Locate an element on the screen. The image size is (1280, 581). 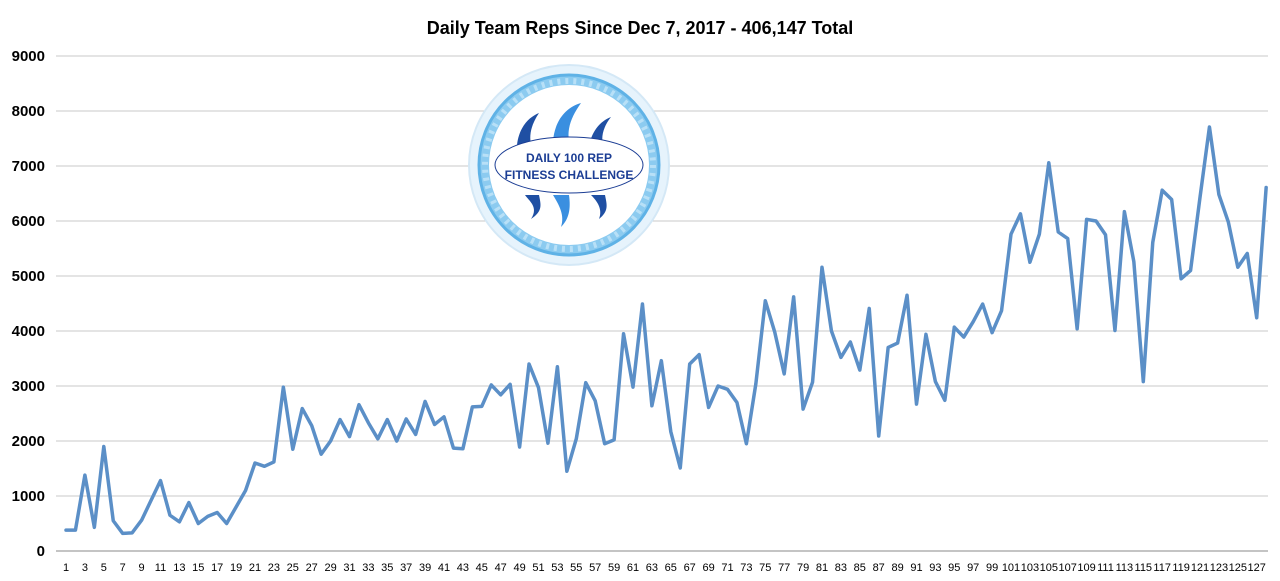
x-tick-label: 57 is located at coordinates (595, 568).